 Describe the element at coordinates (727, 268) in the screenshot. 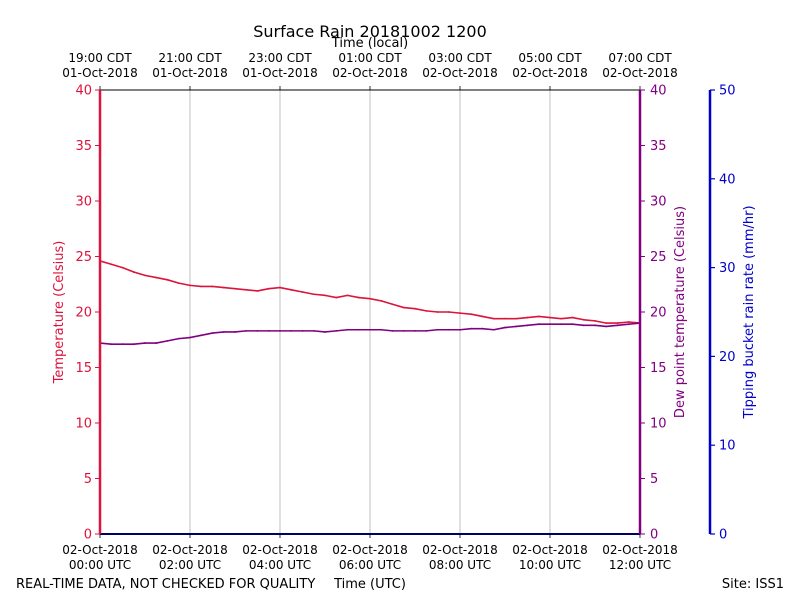

I see `y-tick-label-far-right: 30` at that location.